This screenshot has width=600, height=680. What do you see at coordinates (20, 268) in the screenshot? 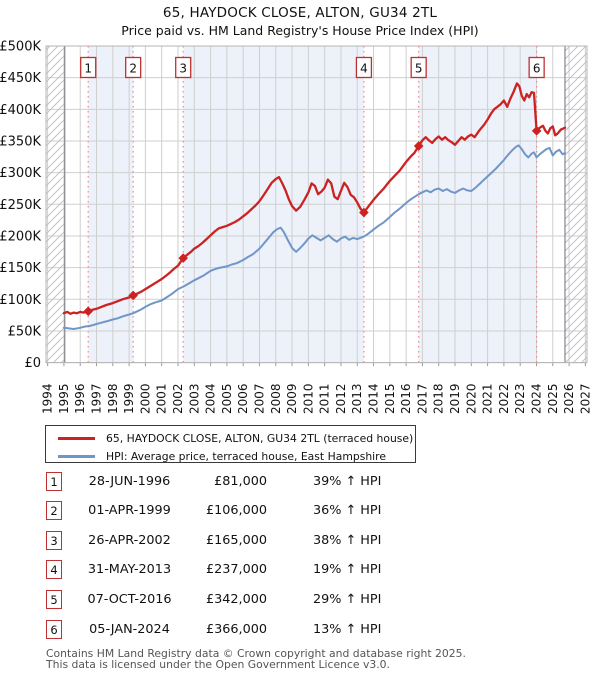
I see `y-axis-label: £150K` at bounding box center [20, 268].